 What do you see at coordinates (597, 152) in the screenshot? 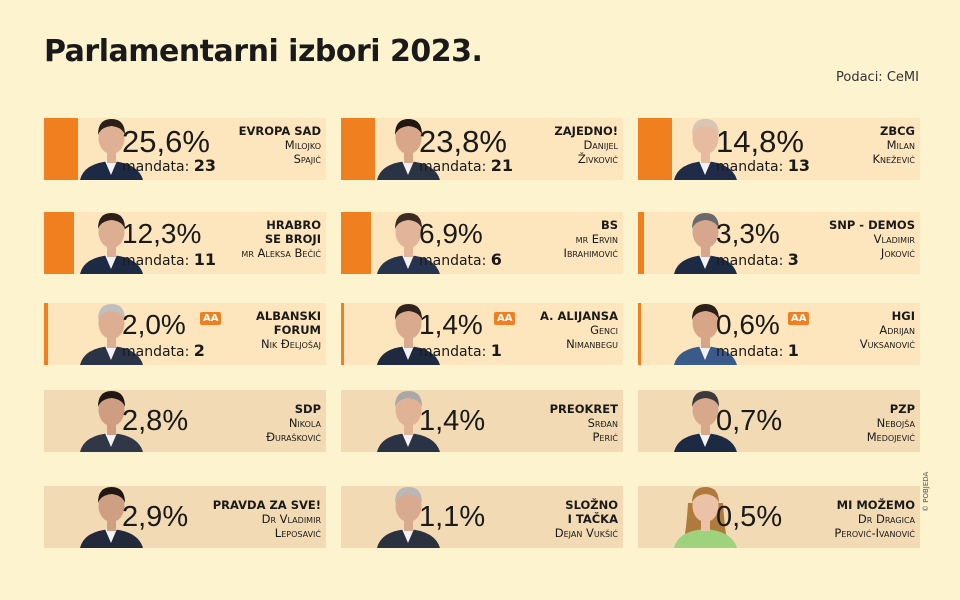
I see `candidate-name: Danijel Živković` at bounding box center [597, 152].